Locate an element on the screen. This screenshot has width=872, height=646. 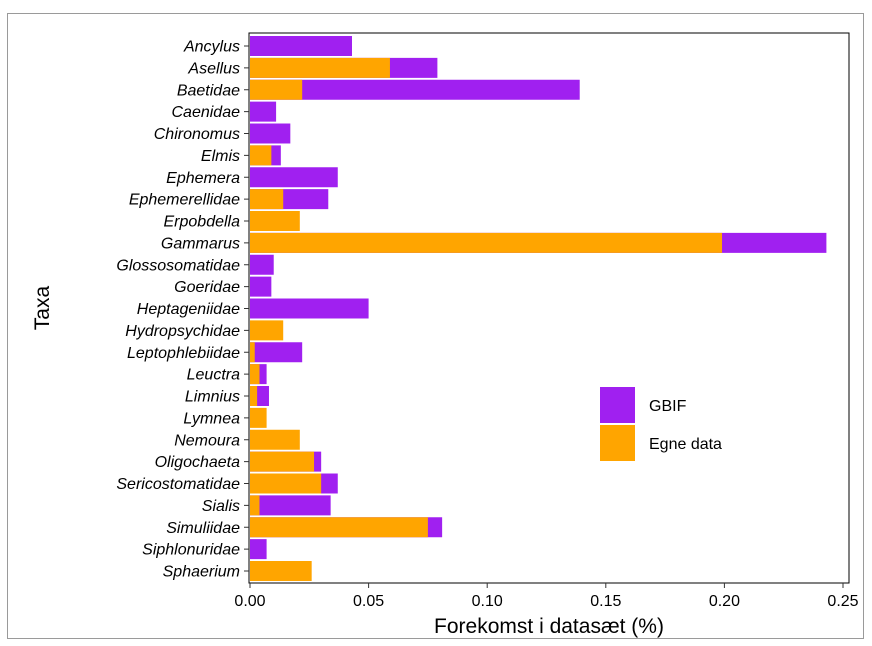
y-tick-label: Hydropsychidae is located at coordinates (182, 331).